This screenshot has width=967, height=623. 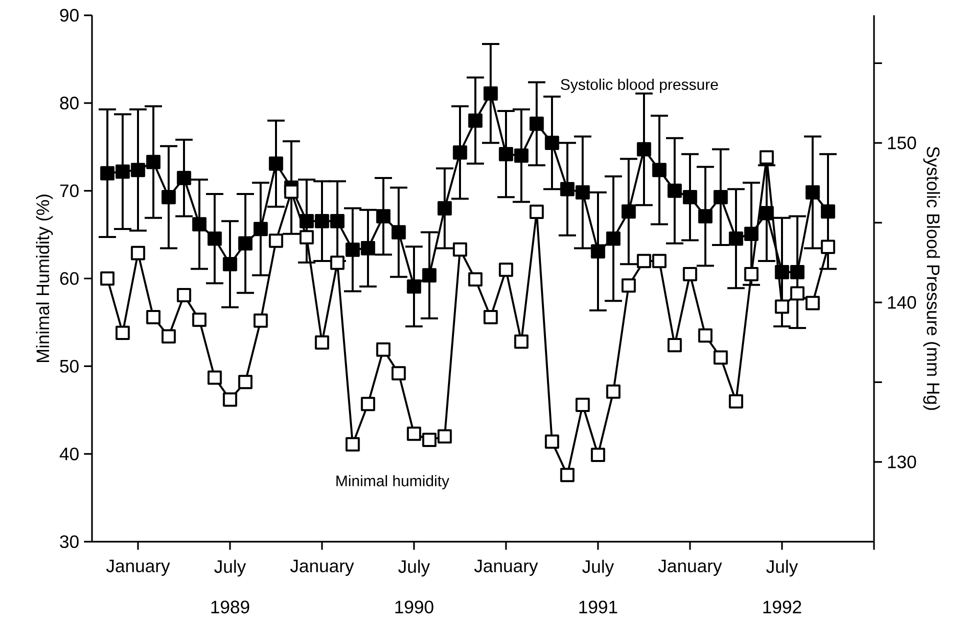 I want to click on y-tick-label: 80, so click(x=69, y=103).